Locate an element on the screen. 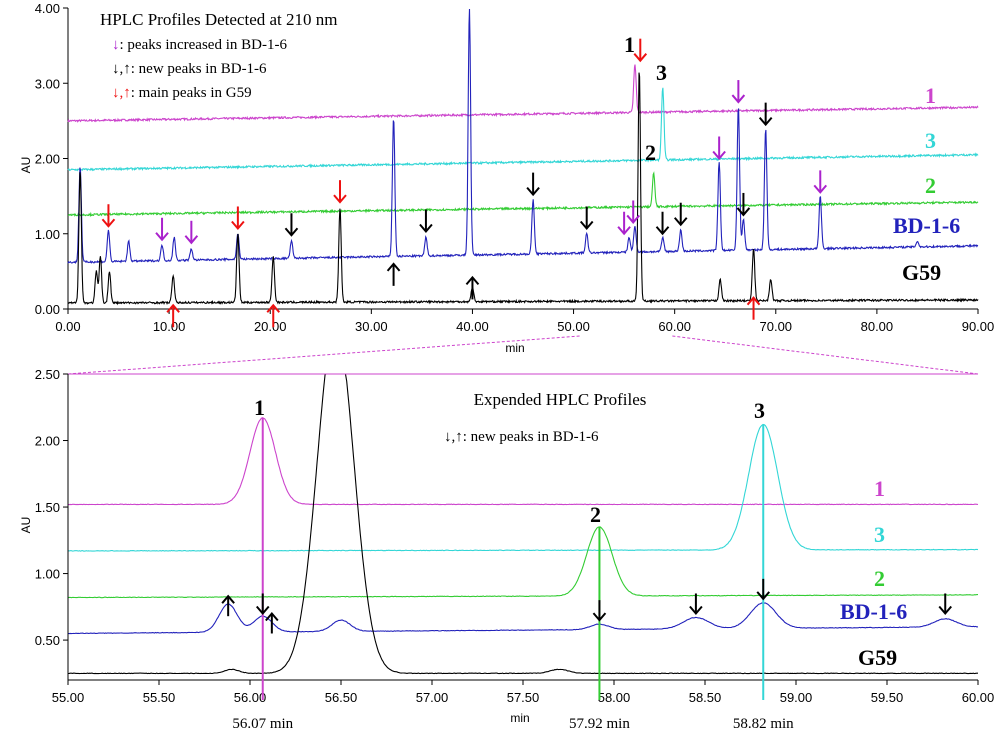 The width and height of the screenshot is (1000, 735). legend-1-symbol: ↓ is located at coordinates (116, 45).